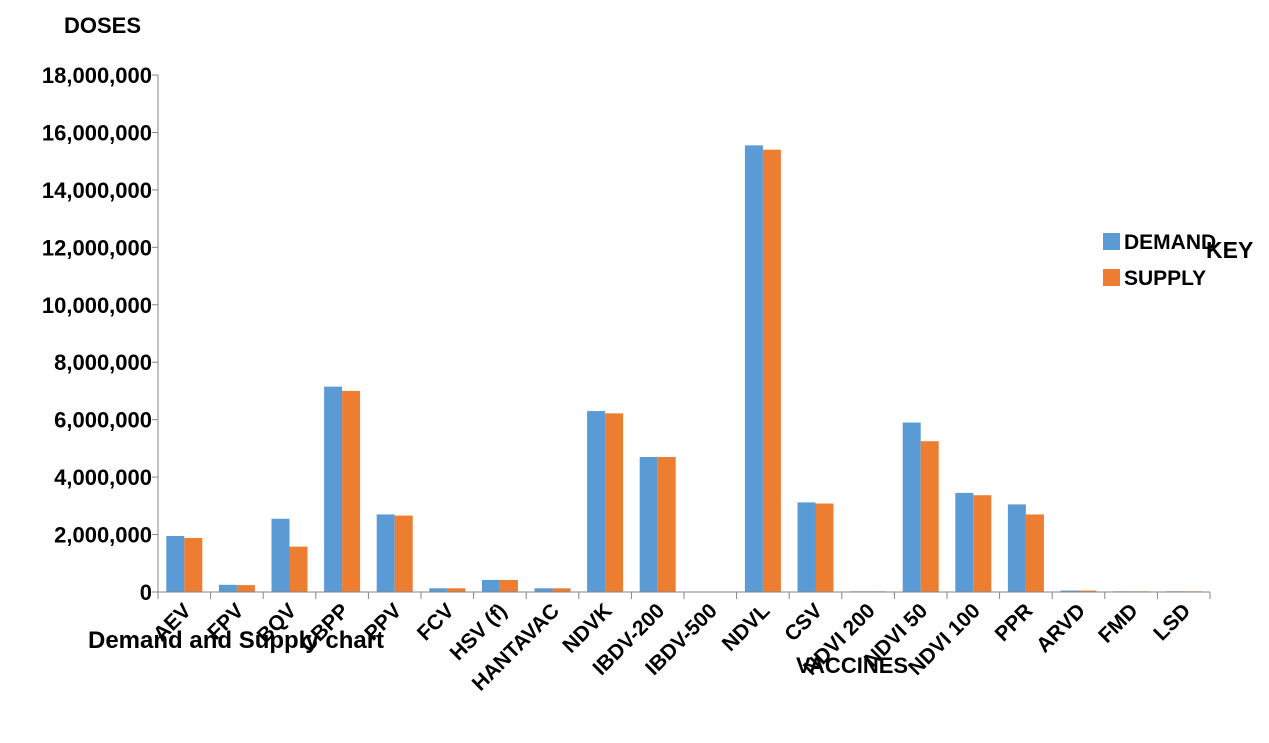 This screenshot has height=743, width=1269. Describe the element at coordinates (1014, 622) in the screenshot. I see `x-tick-label: PPR` at that location.